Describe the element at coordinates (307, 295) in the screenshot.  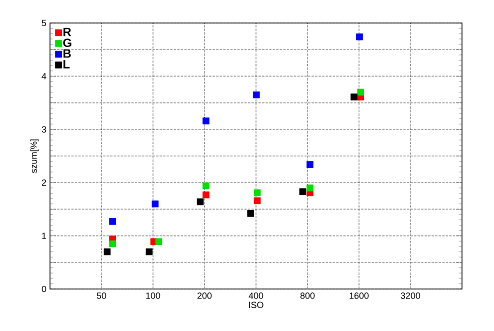
I see `x-tick-label: 800` at that location.